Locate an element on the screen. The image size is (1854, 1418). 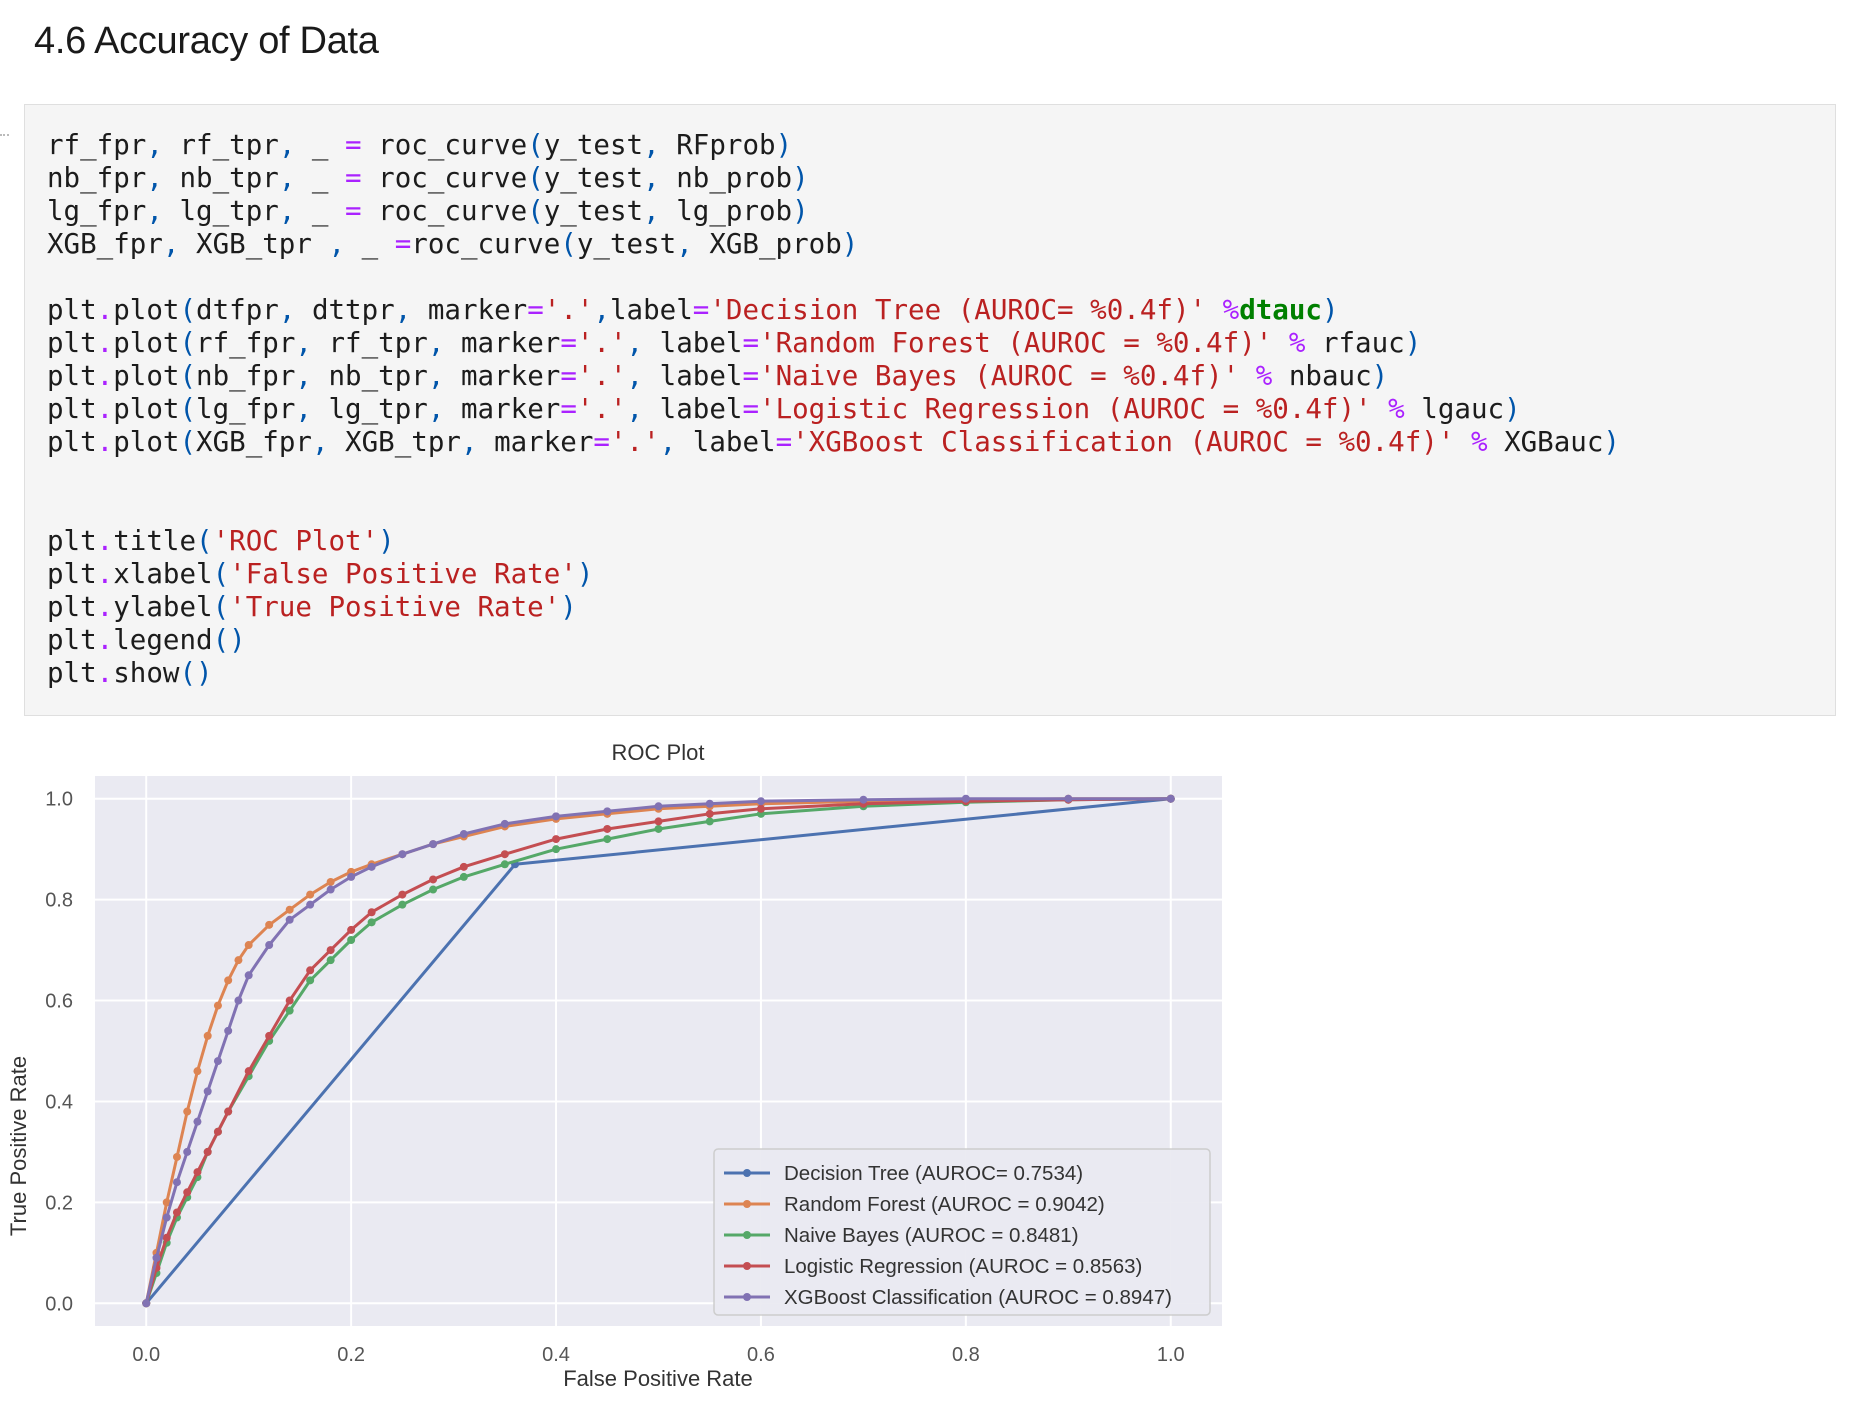
chart-title: ROC Plot is located at coordinates (658, 752).